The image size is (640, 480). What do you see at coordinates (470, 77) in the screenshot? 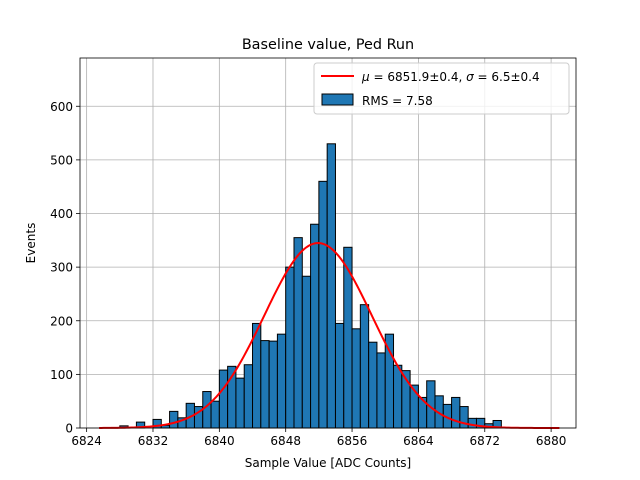
I see `legend-sigma-symbol: σ` at bounding box center [470, 77].